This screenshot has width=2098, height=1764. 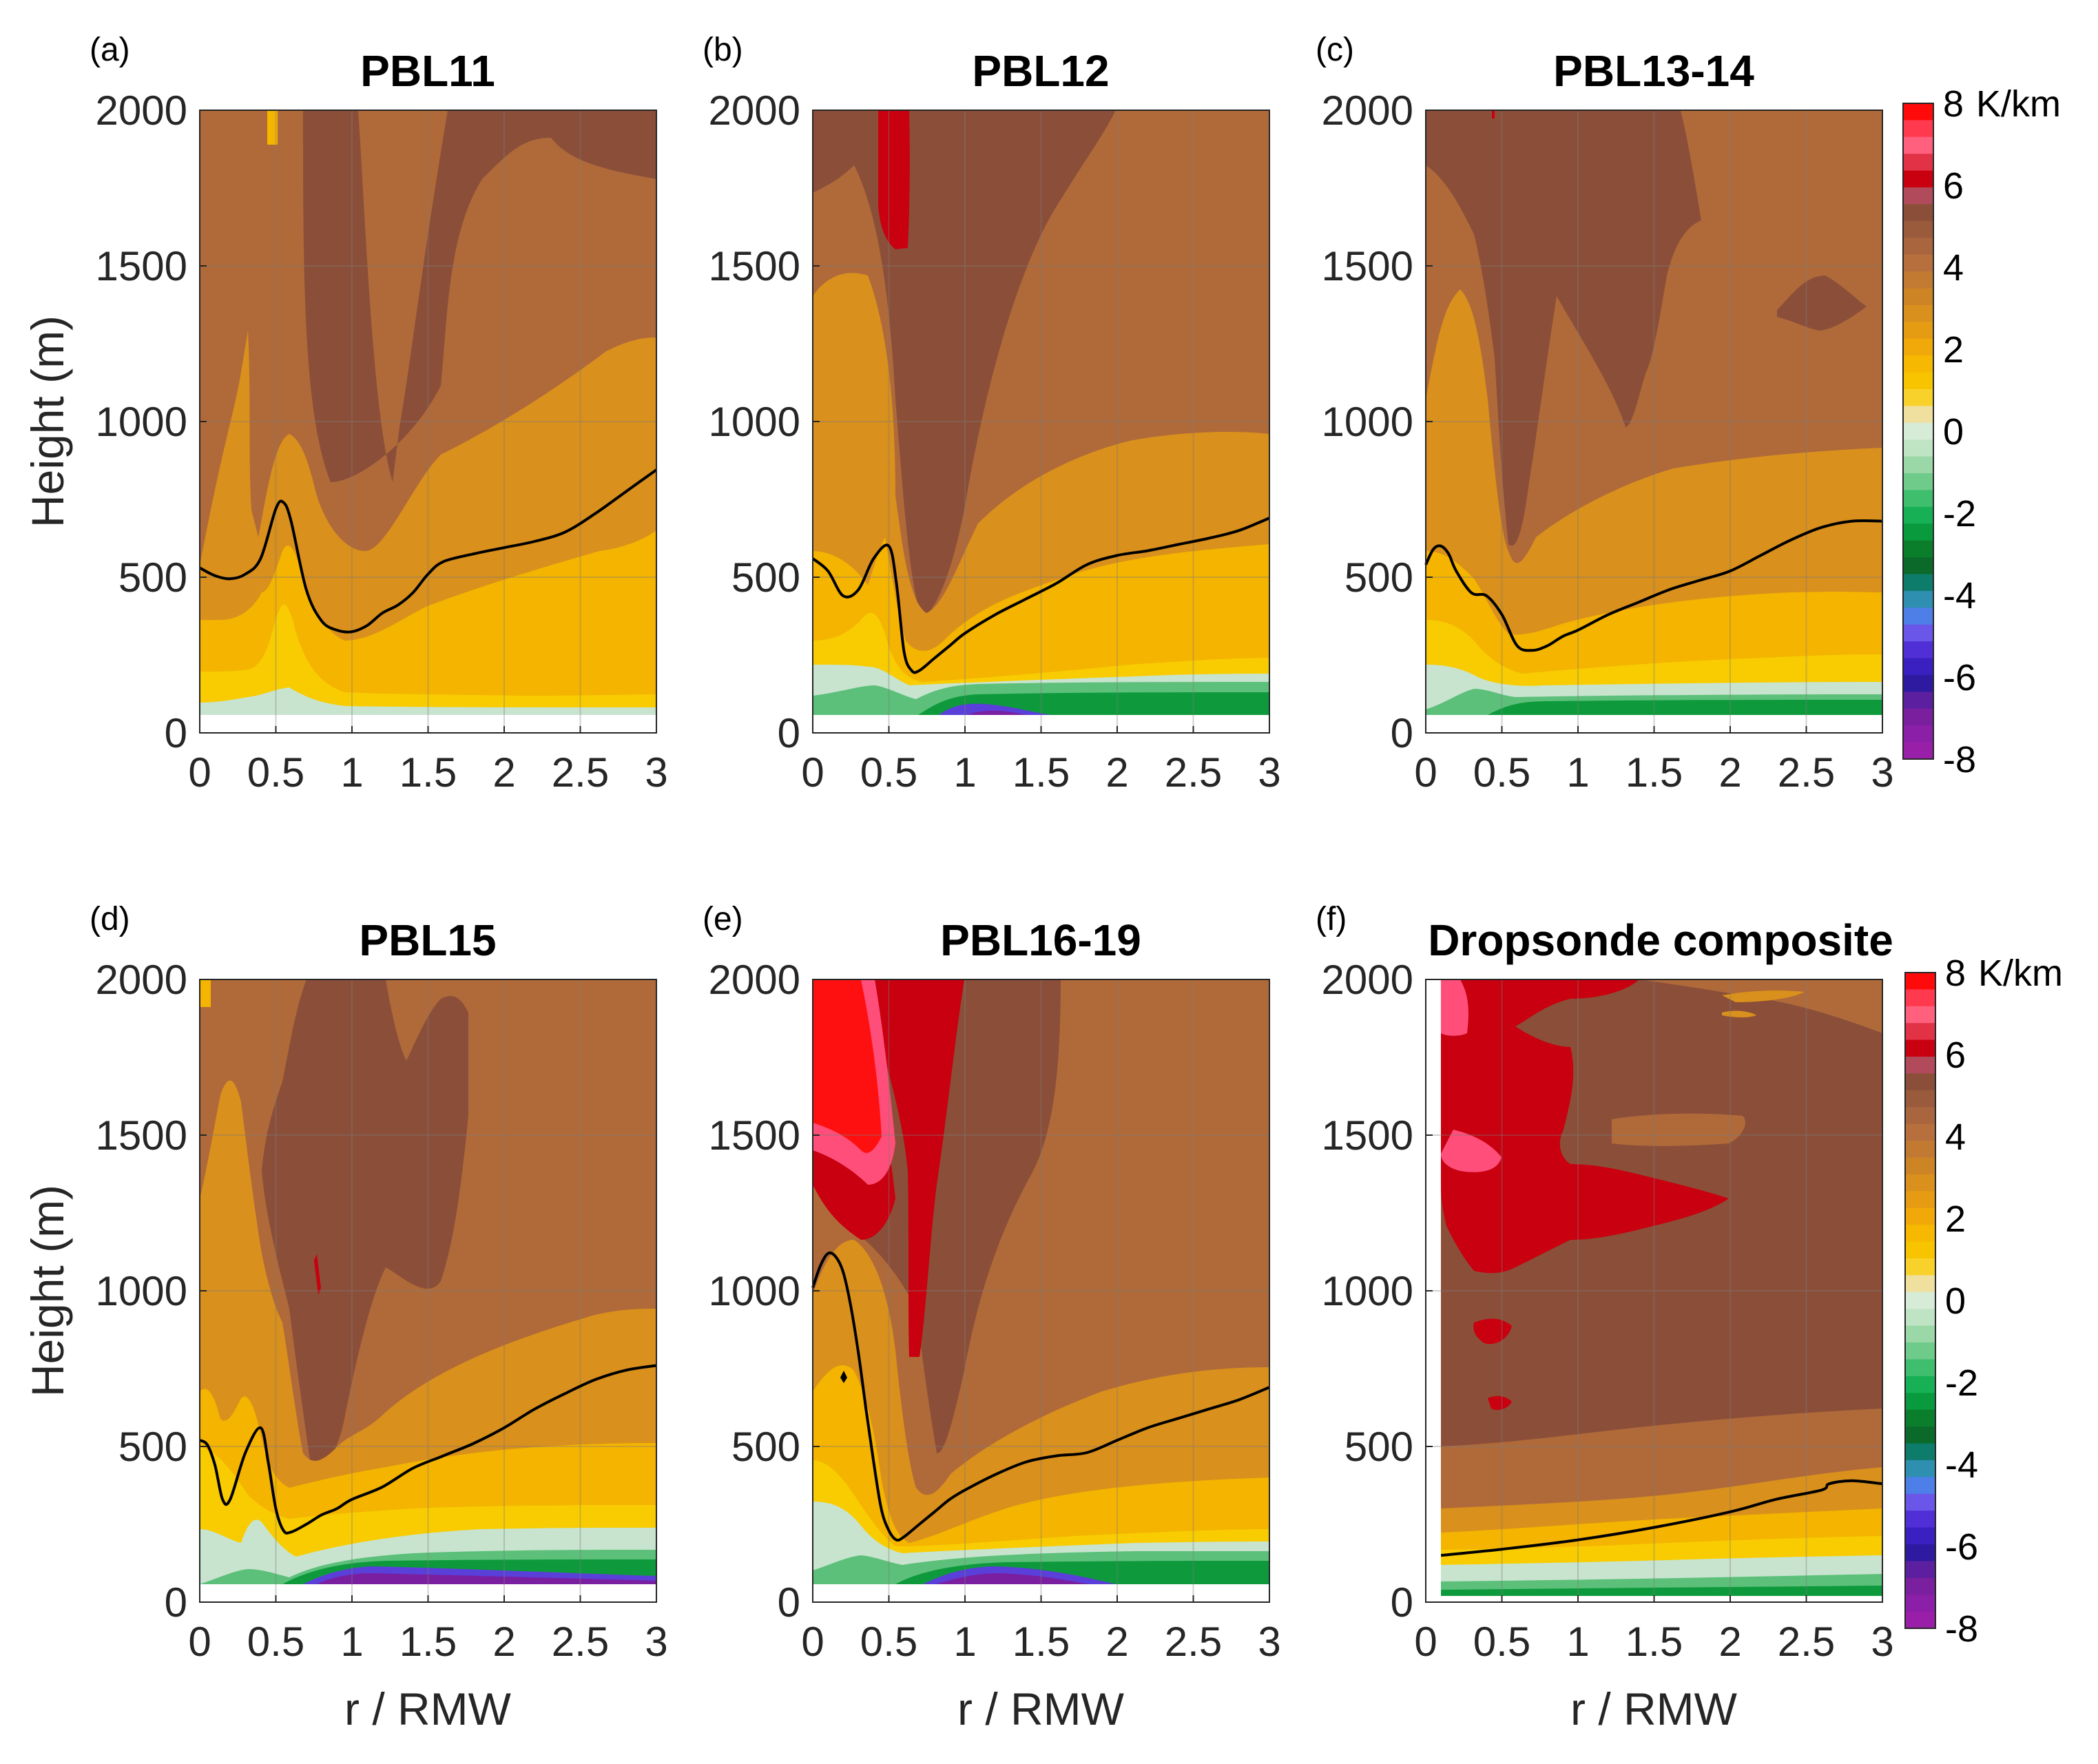 I want to click on panel-d-ytick-label-1: 500, so click(x=152, y=1447).